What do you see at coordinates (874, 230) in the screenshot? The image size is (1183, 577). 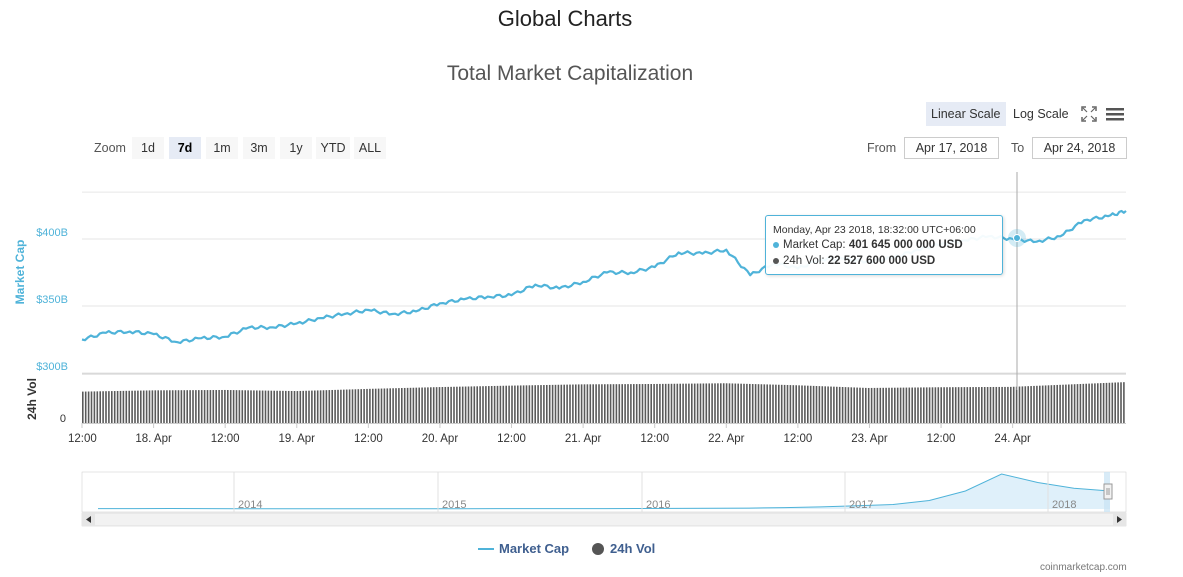 I see `tooltip-header: Monday, Apr 23 2018, 18:32:00 UTC+06:00` at bounding box center [874, 230].